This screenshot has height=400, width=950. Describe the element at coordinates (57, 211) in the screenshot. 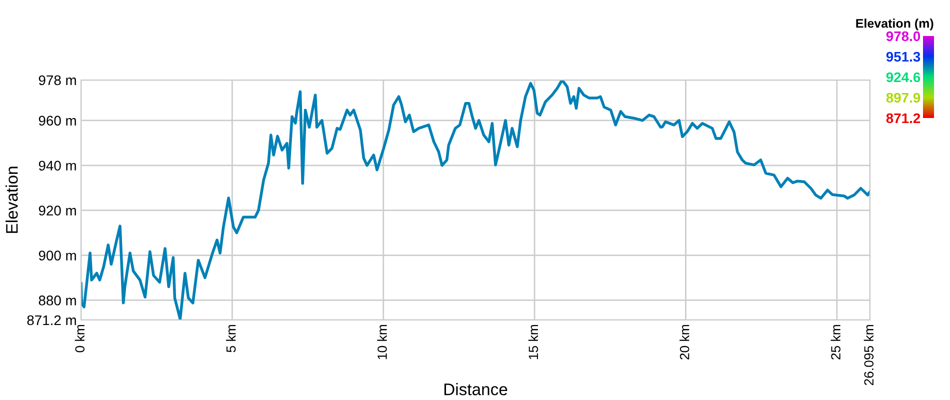

I see `y-tick-label: 920 m` at that location.